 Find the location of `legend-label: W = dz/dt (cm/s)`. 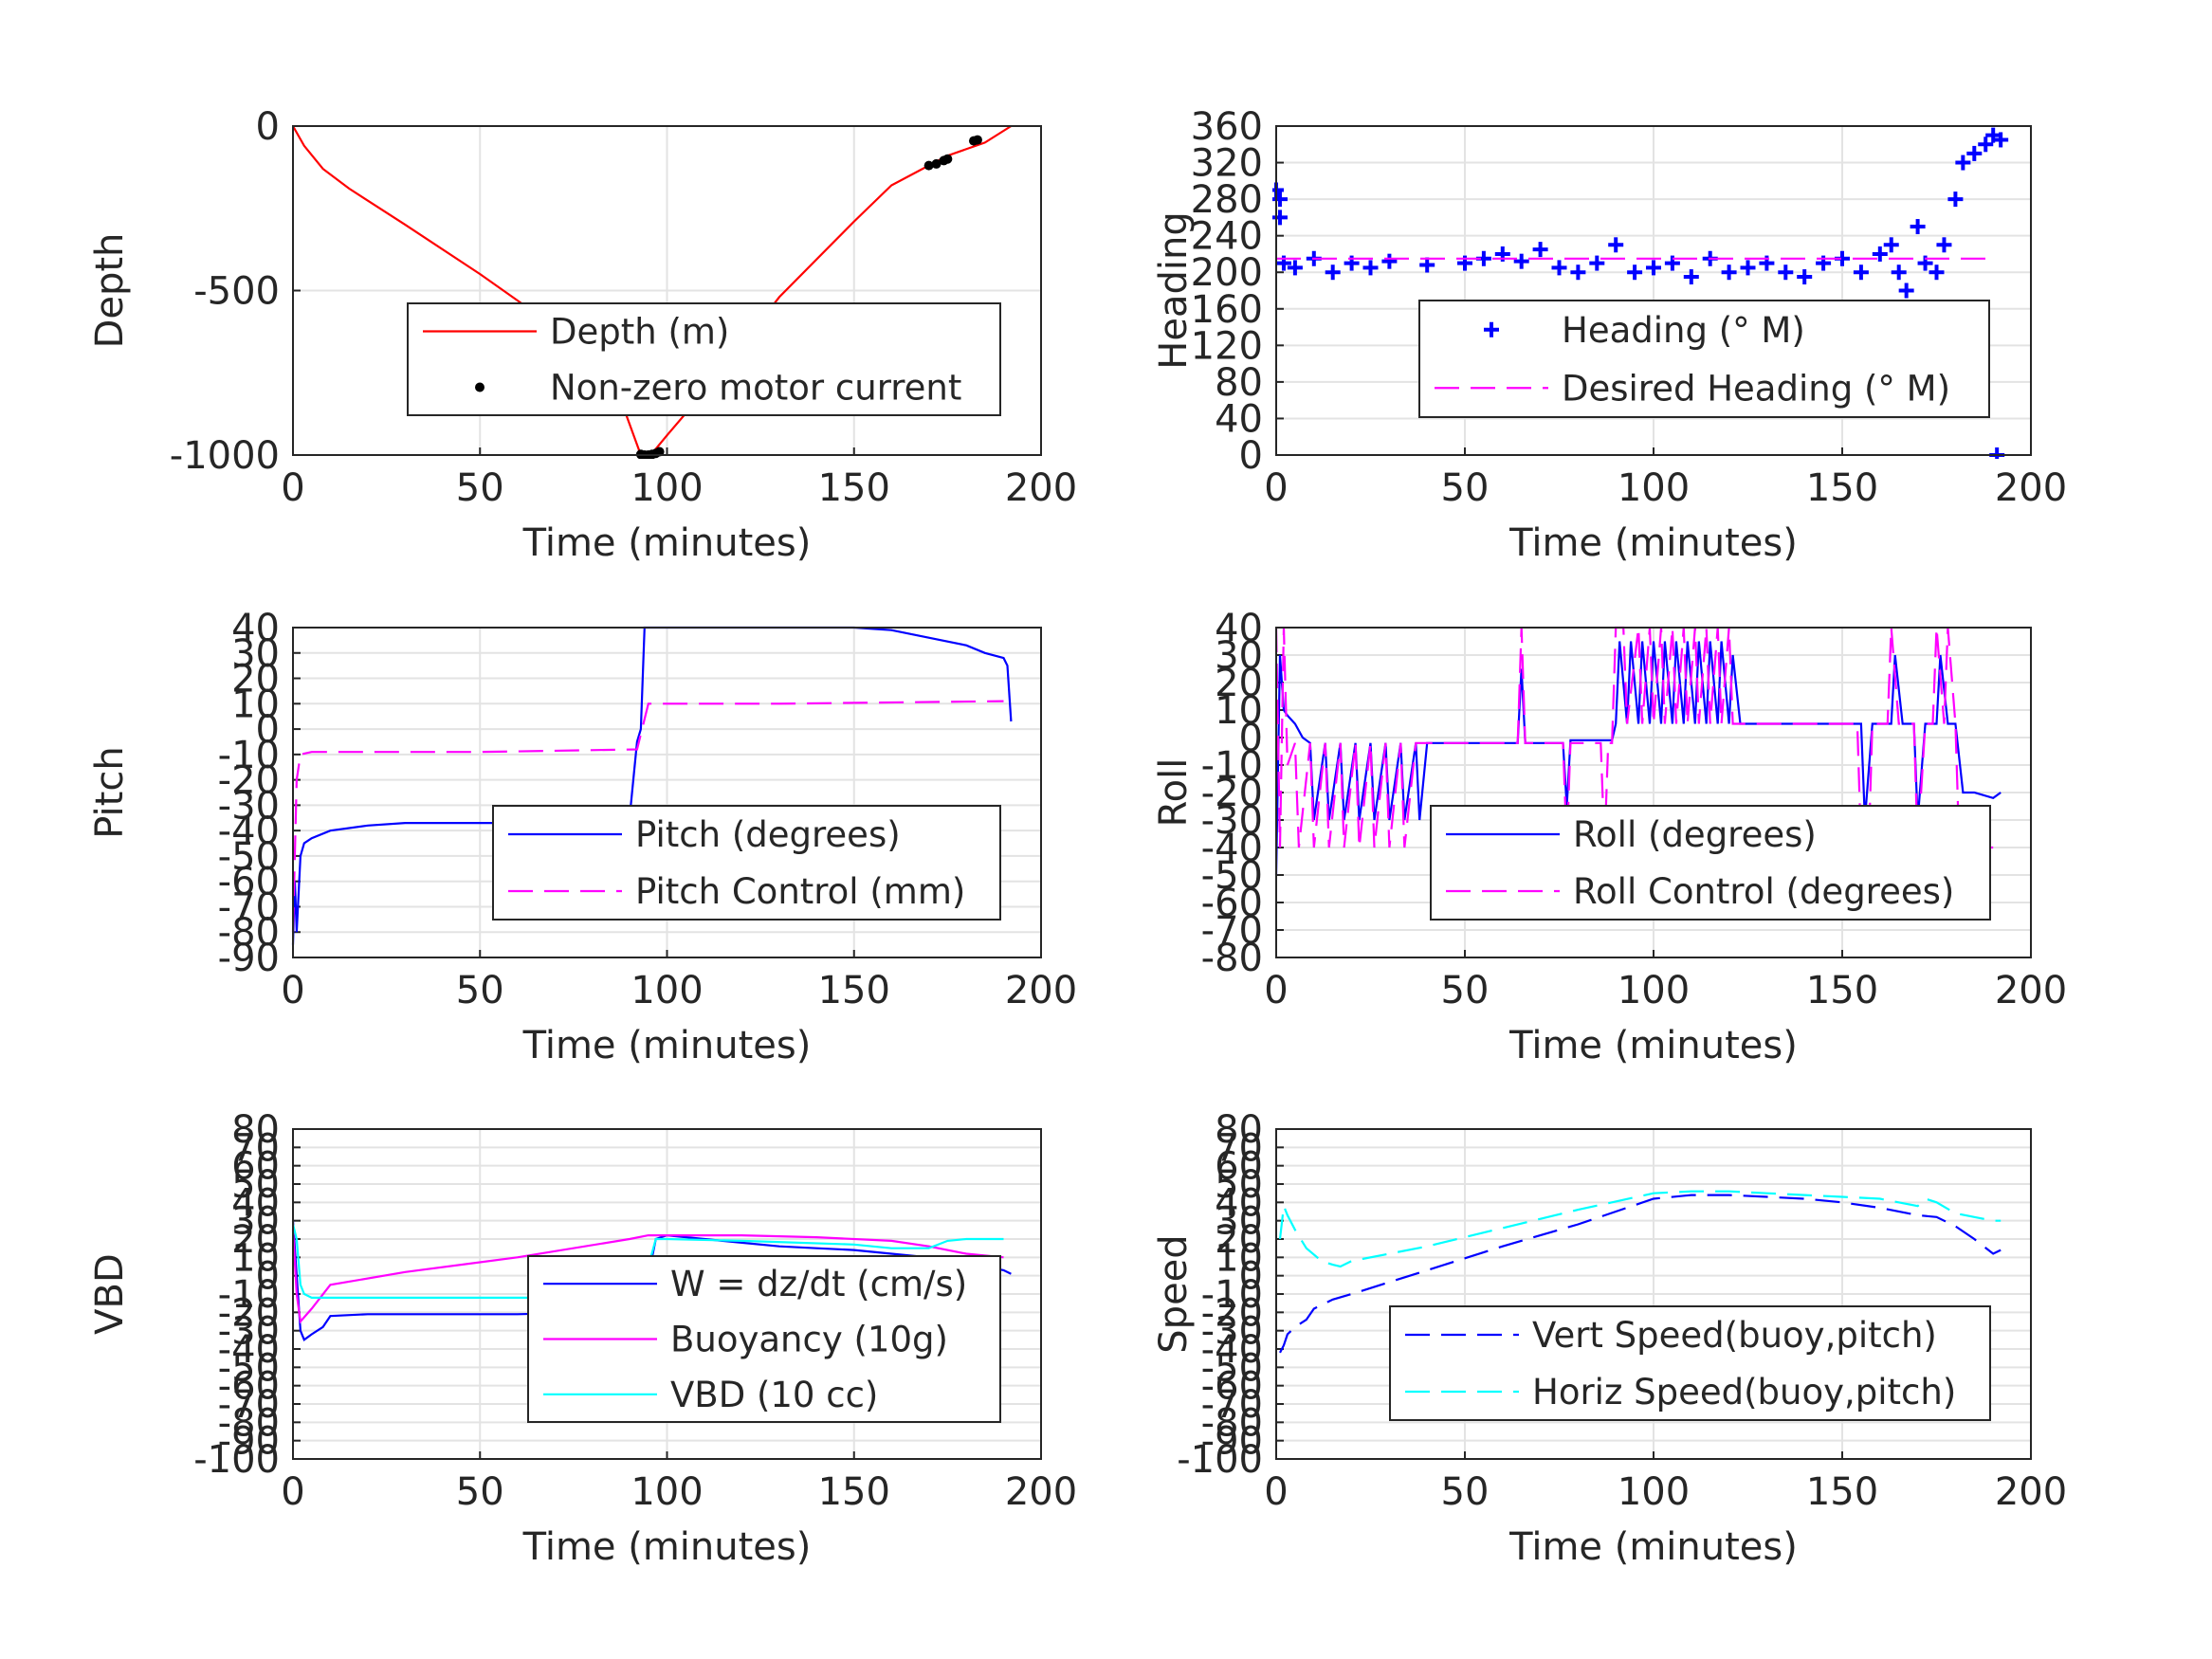

legend-label: W = dz/dt (cm/s) is located at coordinates (818, 1284).